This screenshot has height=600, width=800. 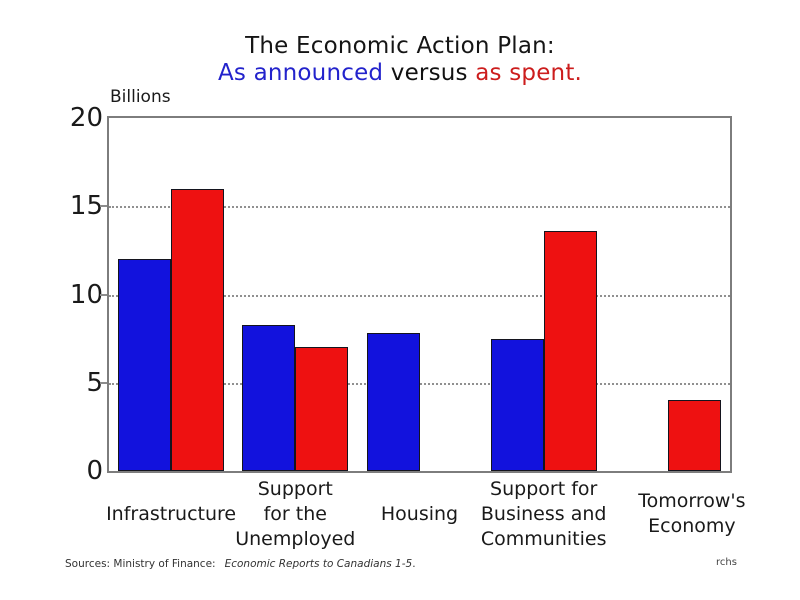 What do you see at coordinates (295, 488) in the screenshot?
I see `x-axis-label-line: Support` at bounding box center [295, 488].